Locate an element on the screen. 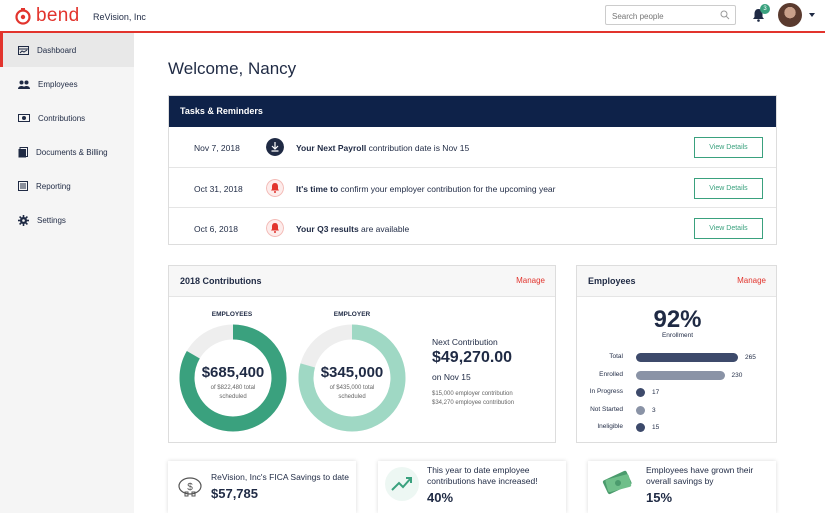  gear-icon is located at coordinates (23, 220).